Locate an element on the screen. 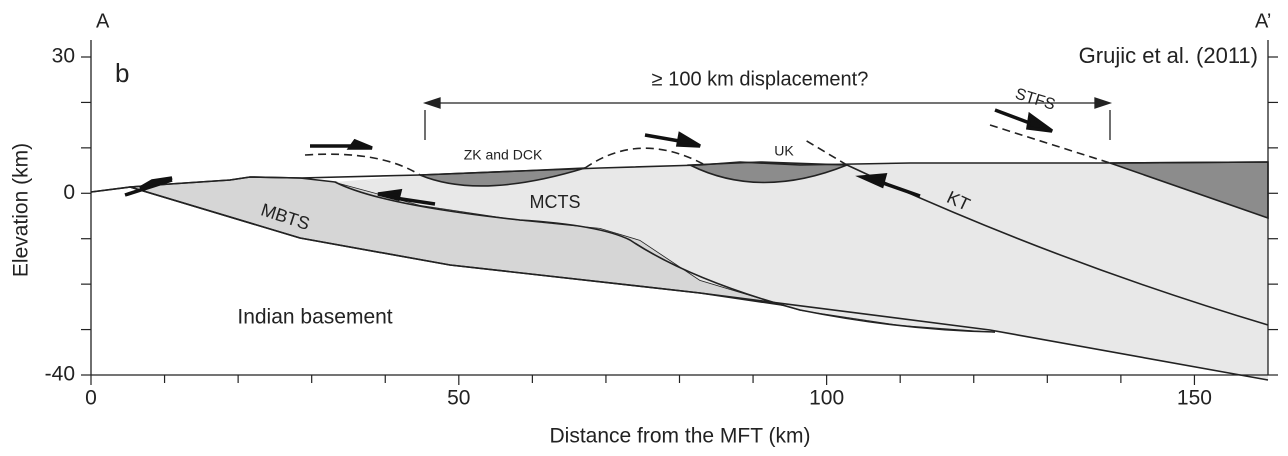 This screenshot has width=1288, height=456. y-tick-label: 0 is located at coordinates (69, 192).